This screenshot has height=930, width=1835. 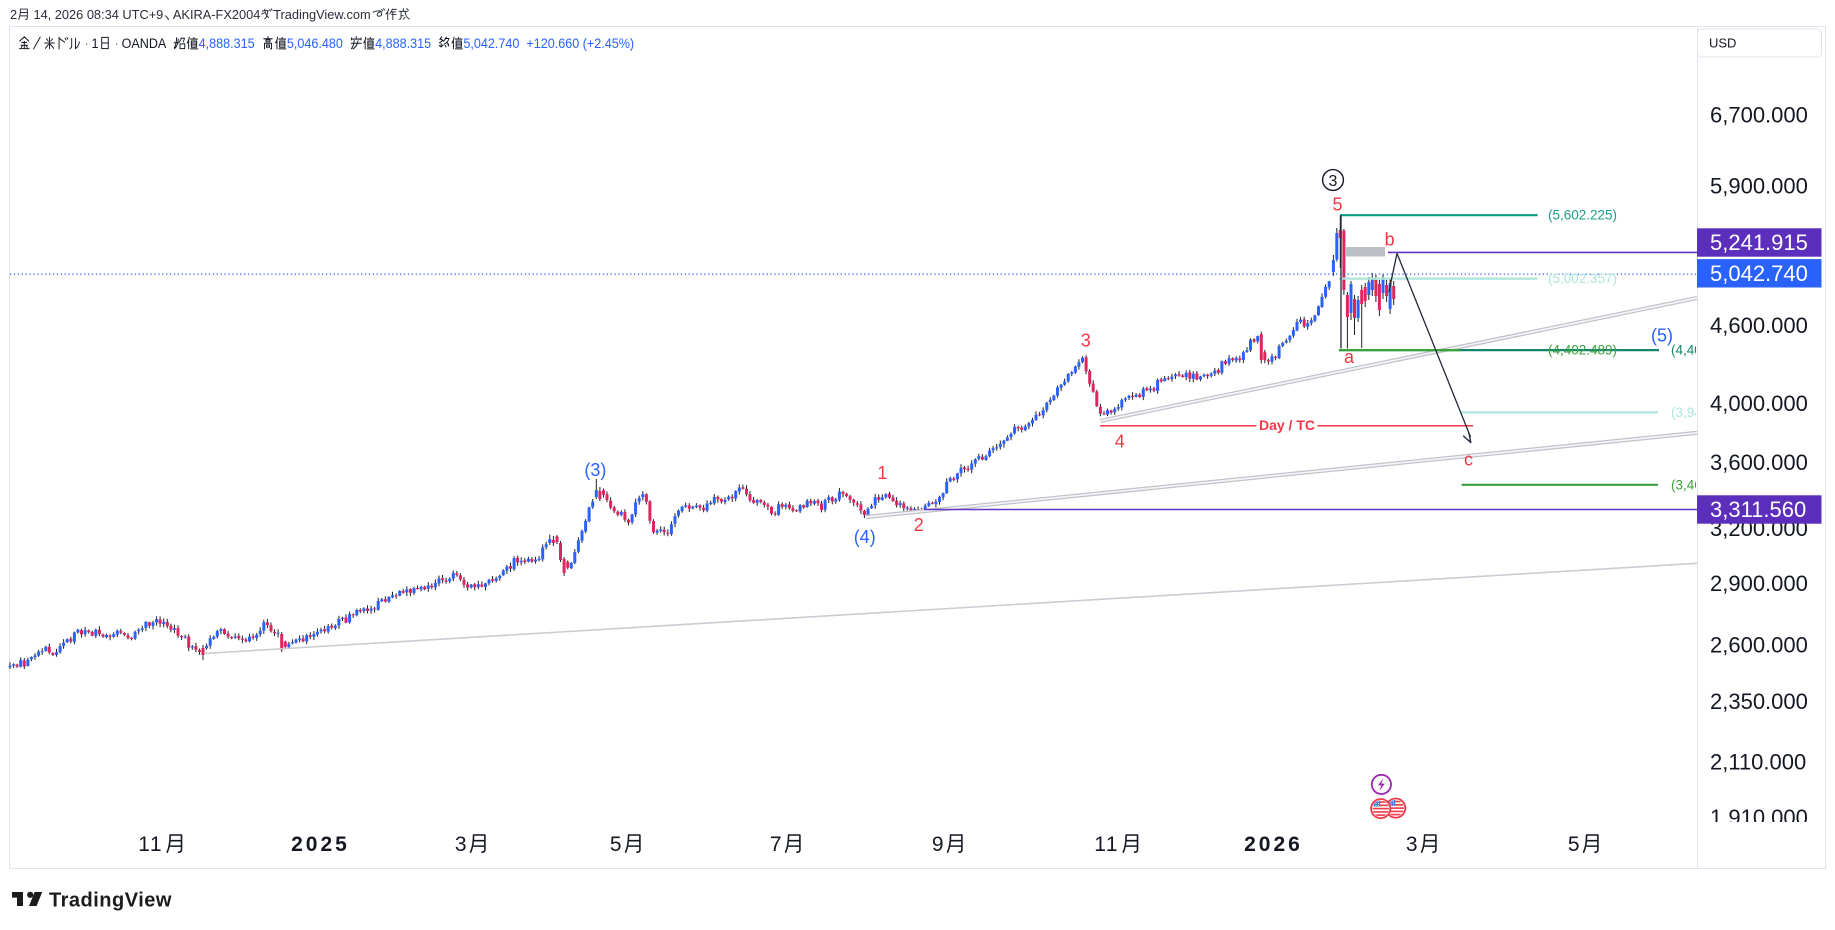 I want to click on svg-text: 2,900.000, so click(x=1759, y=583).